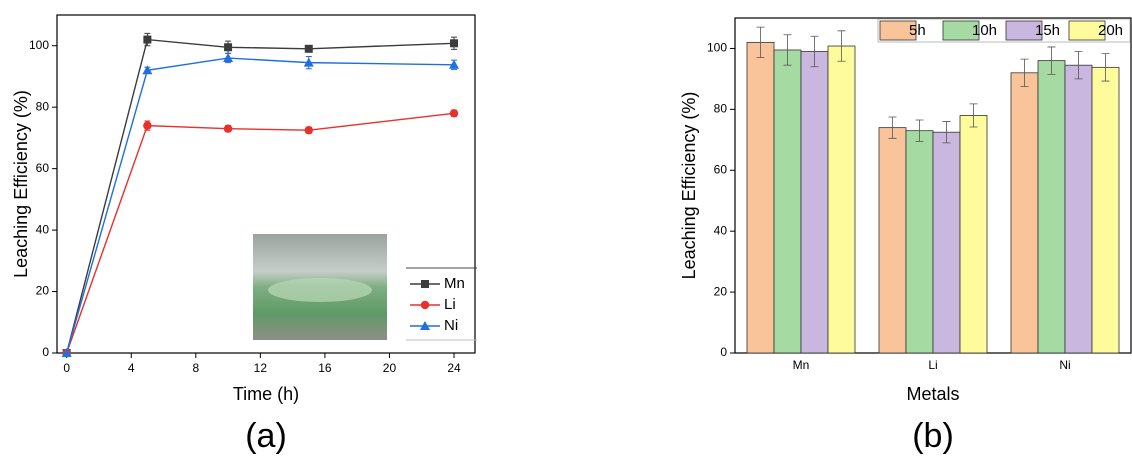 The image size is (1132, 470). What do you see at coordinates (454, 283) in the screenshot?
I see `legend-label: Mn` at bounding box center [454, 283].